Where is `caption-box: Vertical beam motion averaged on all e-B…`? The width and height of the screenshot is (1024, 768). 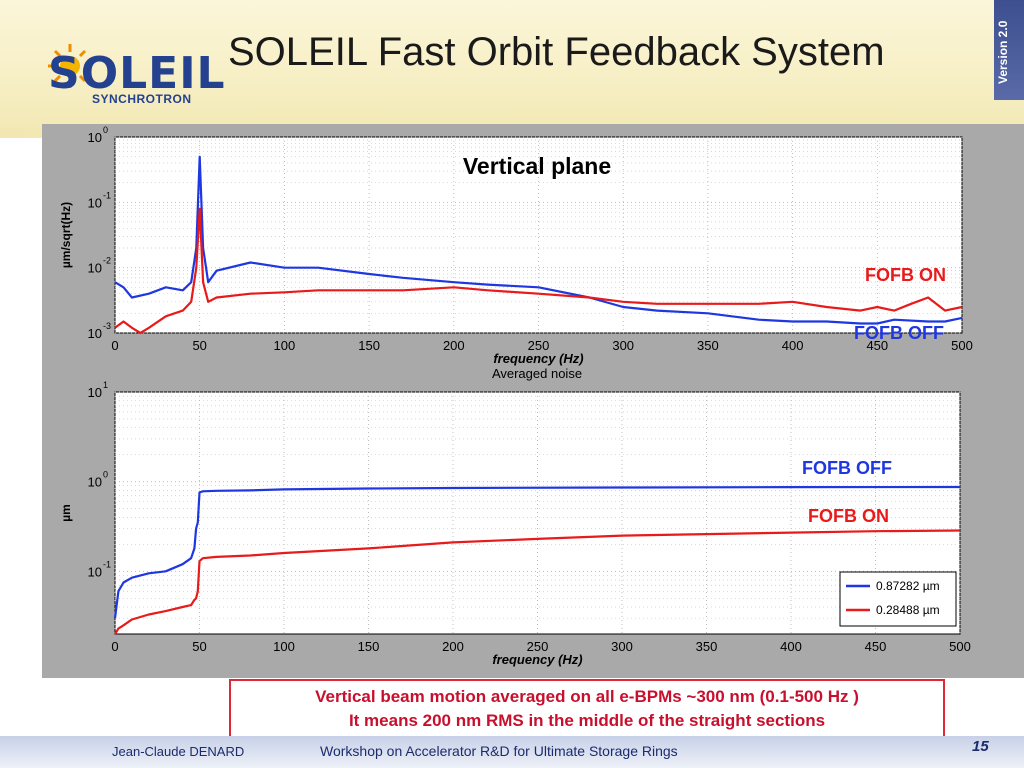 caption-box: Vertical beam motion averaged on all e-B… is located at coordinates (587, 709).